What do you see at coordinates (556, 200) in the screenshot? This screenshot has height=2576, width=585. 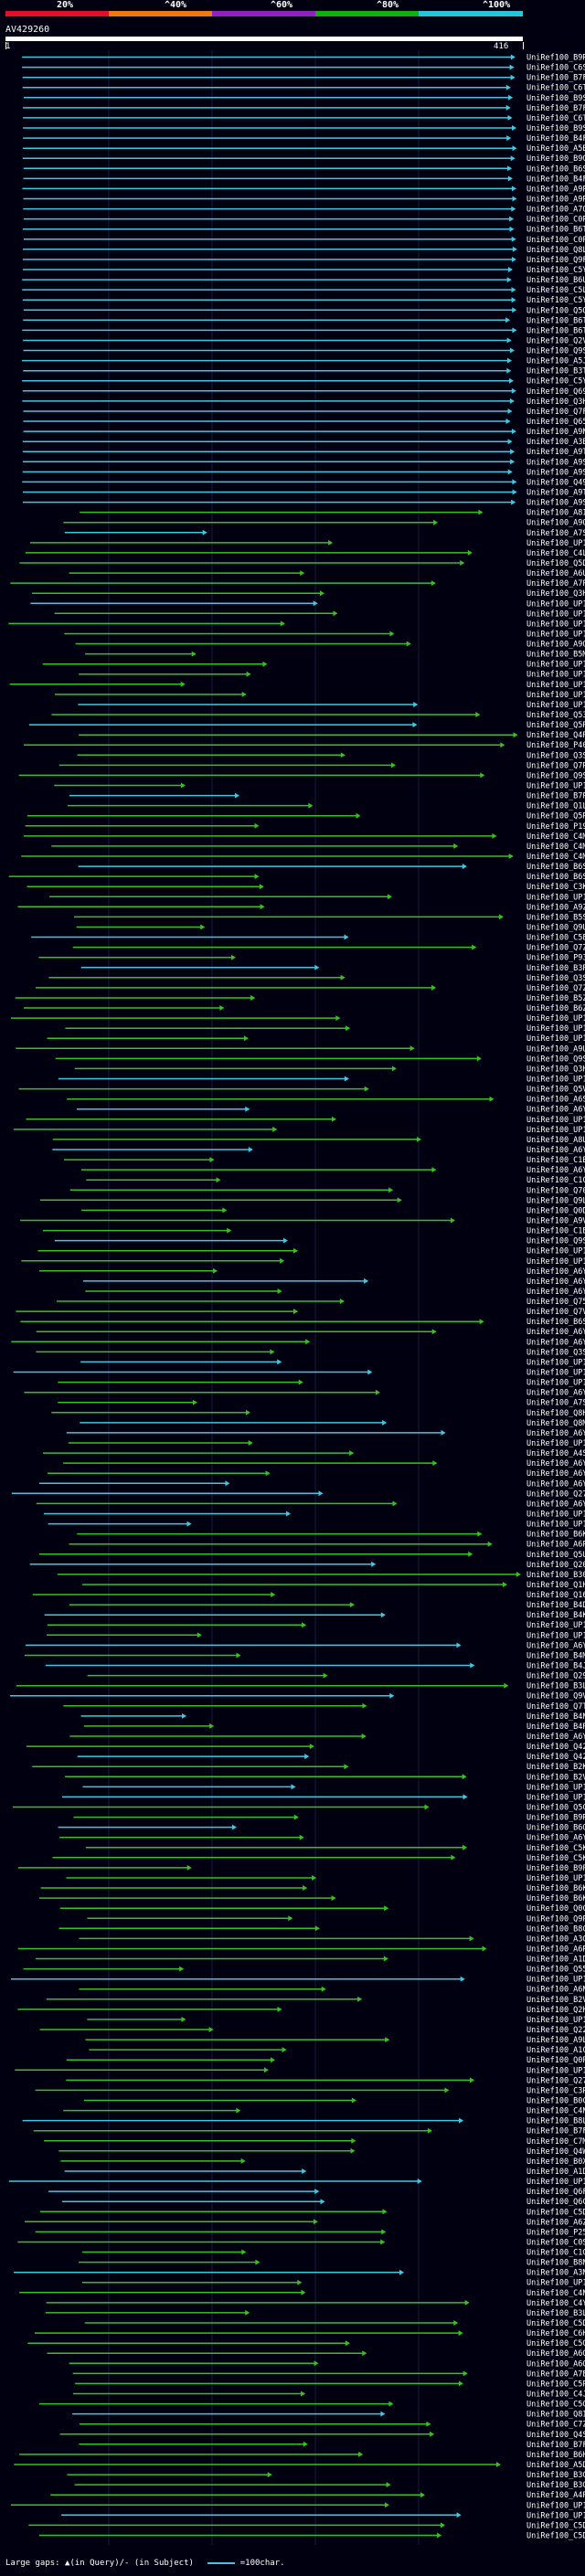 I see `hit-label: UniRef100_A9PBJ0` at bounding box center [556, 200].